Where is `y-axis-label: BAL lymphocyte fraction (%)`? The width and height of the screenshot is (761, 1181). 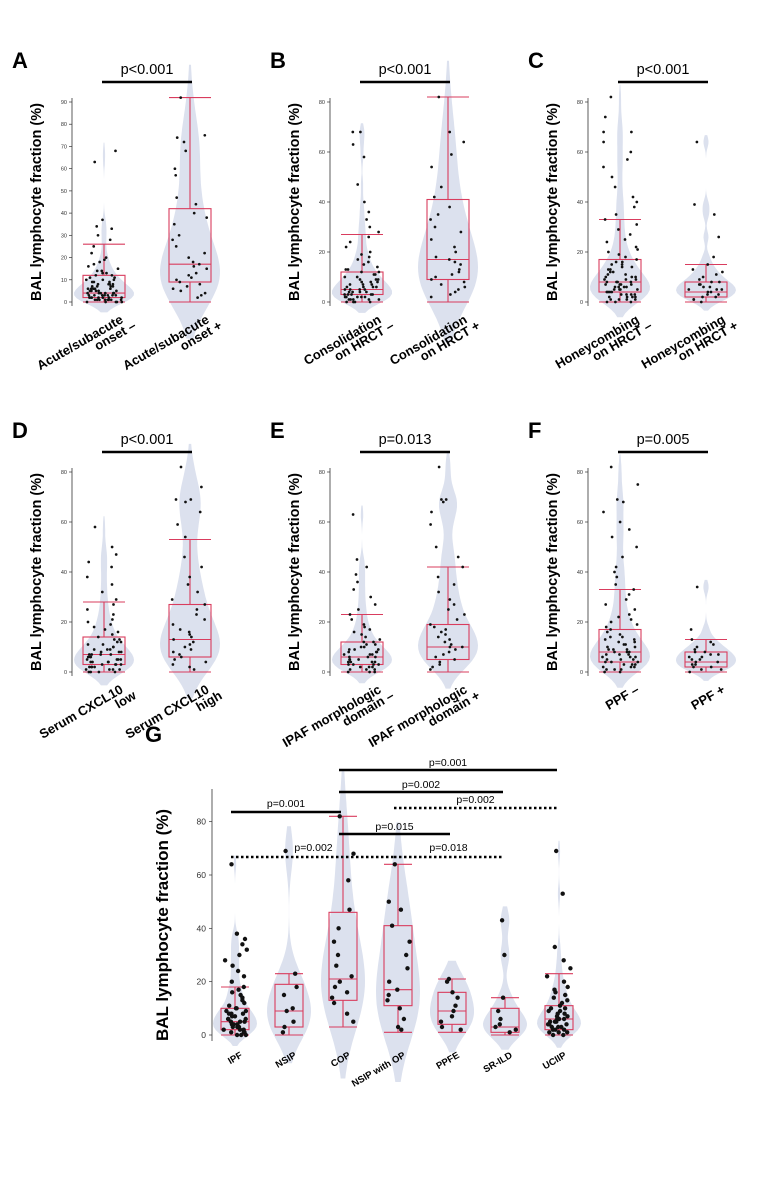
y-axis-label: BAL lymphocyte fraction (%) is located at coordinates (553, 202).